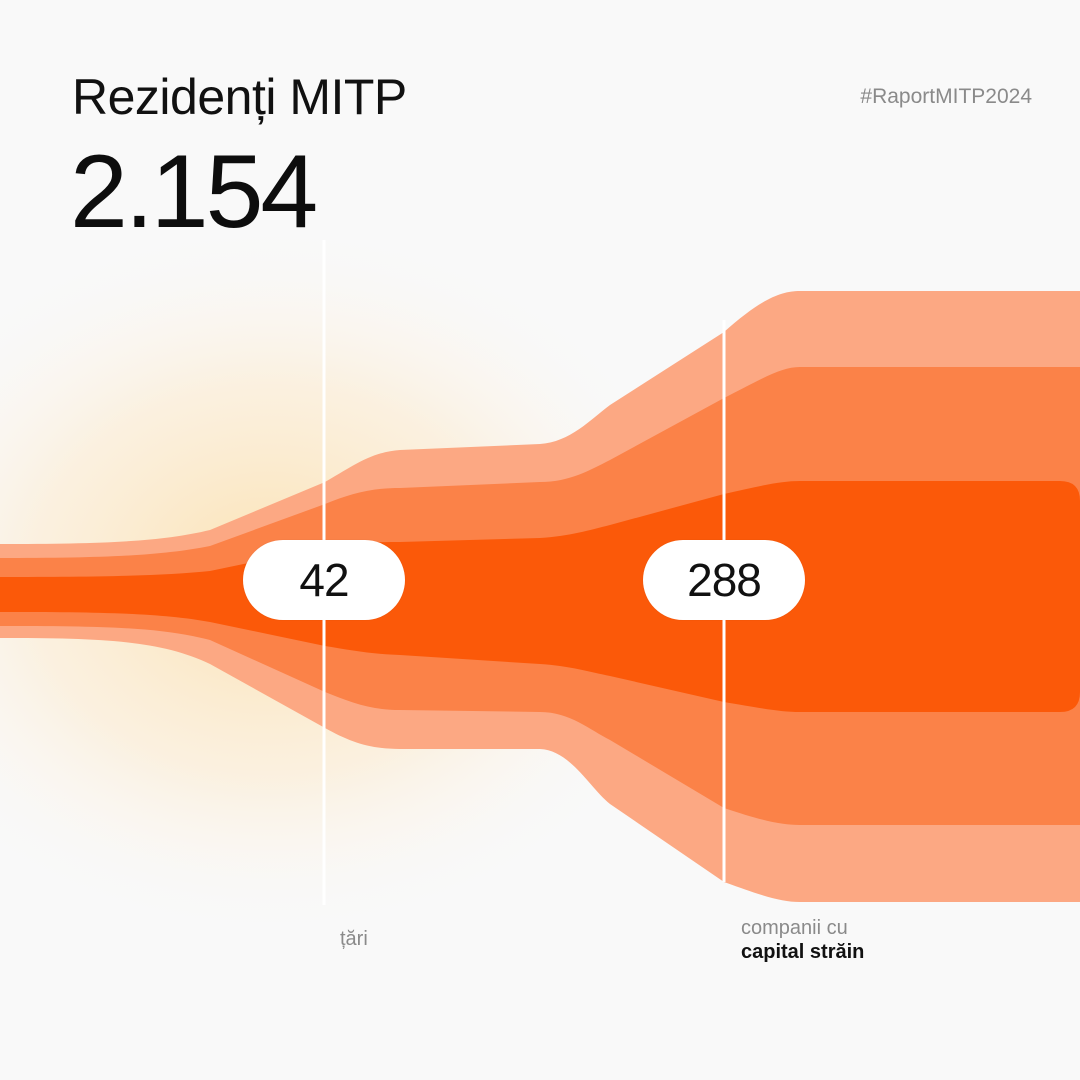  Describe the element at coordinates (194, 192) in the screenshot. I see `total-residents-value: 2.154` at that location.